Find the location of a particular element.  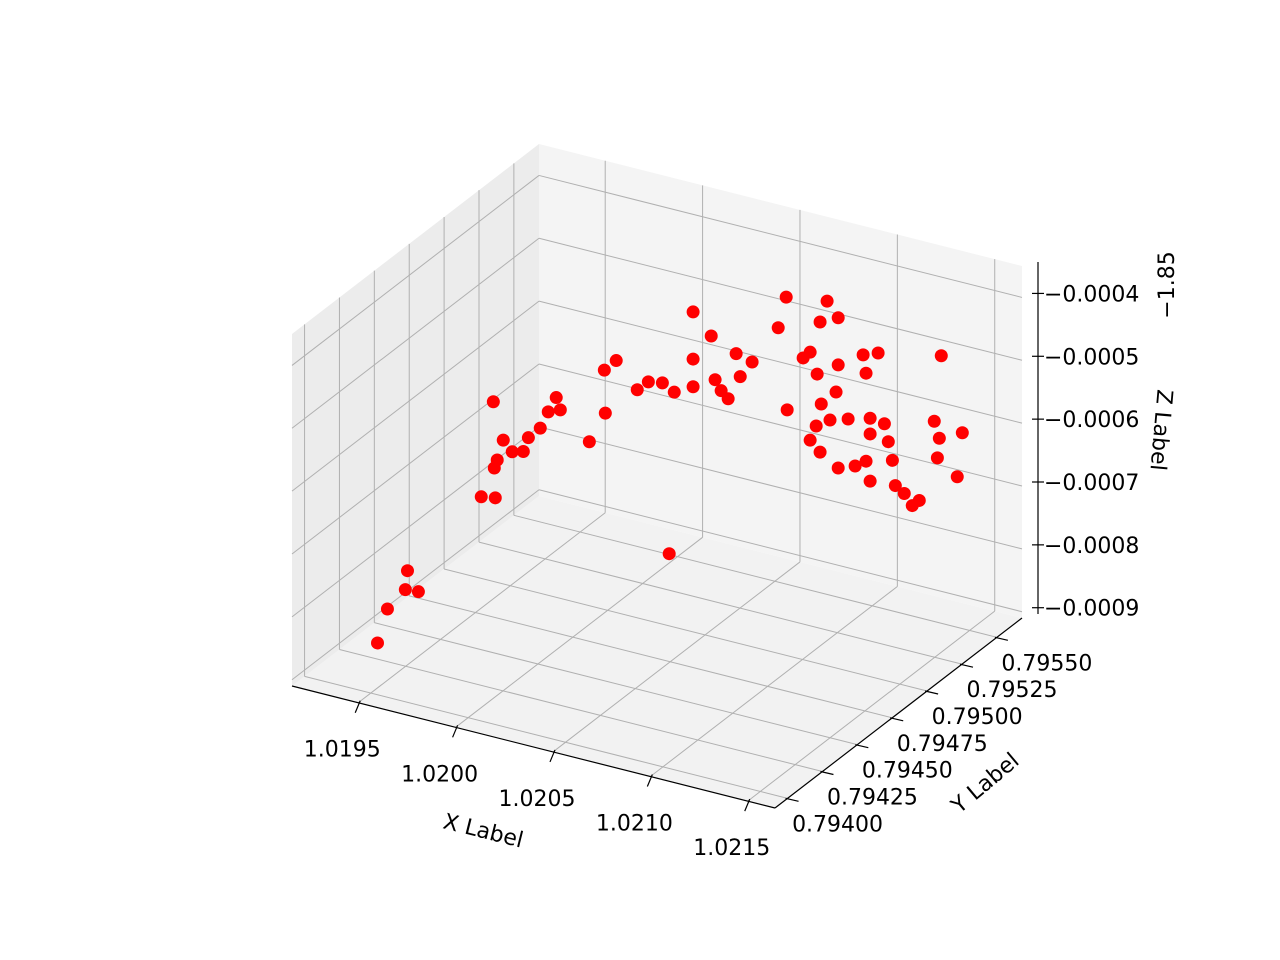

x-tick-label: 1.0195 is located at coordinates (342, 750).